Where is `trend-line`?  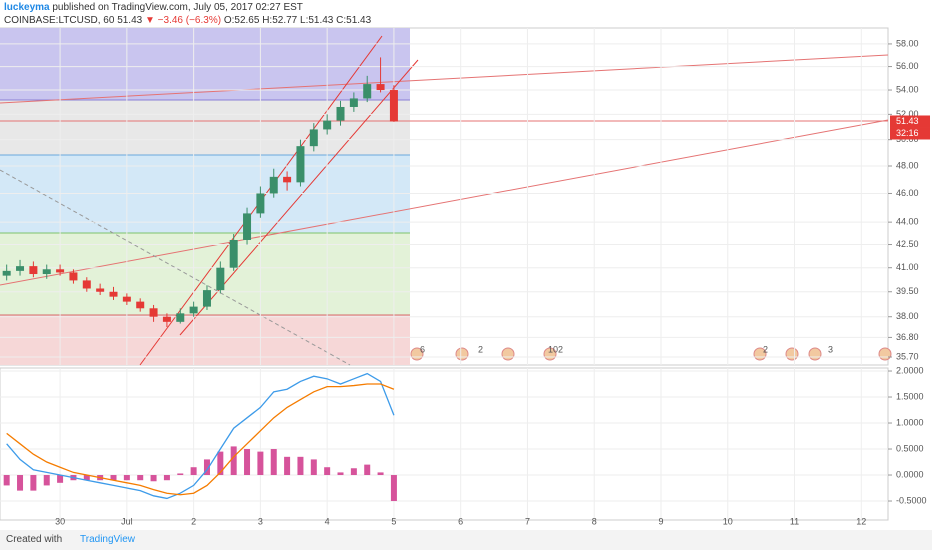 trend-line is located at coordinates (444, 79).